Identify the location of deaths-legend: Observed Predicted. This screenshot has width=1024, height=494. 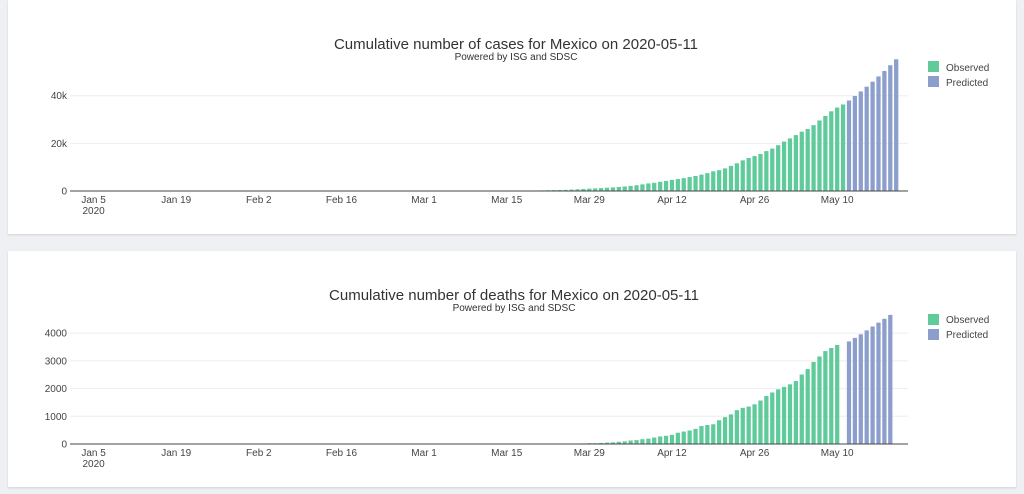
(958, 327).